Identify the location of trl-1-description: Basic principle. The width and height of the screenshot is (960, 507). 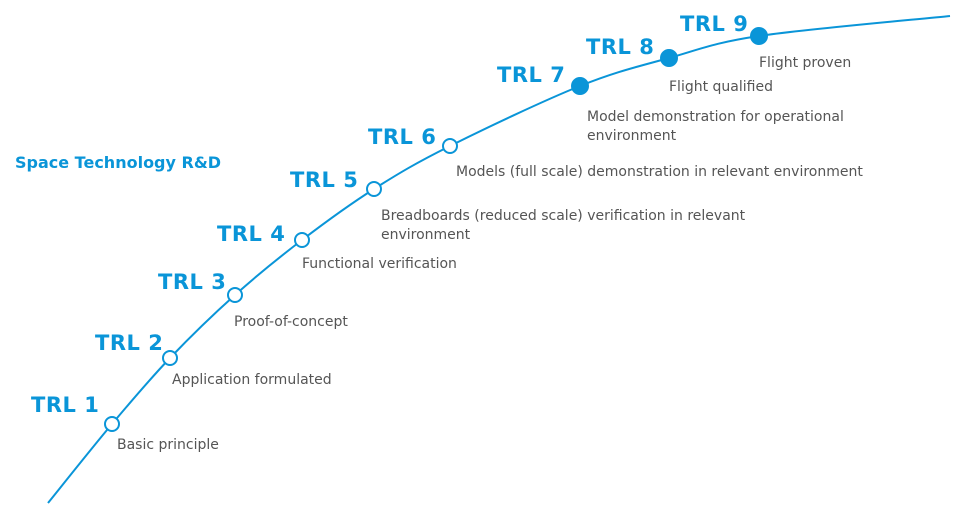
(168, 445).